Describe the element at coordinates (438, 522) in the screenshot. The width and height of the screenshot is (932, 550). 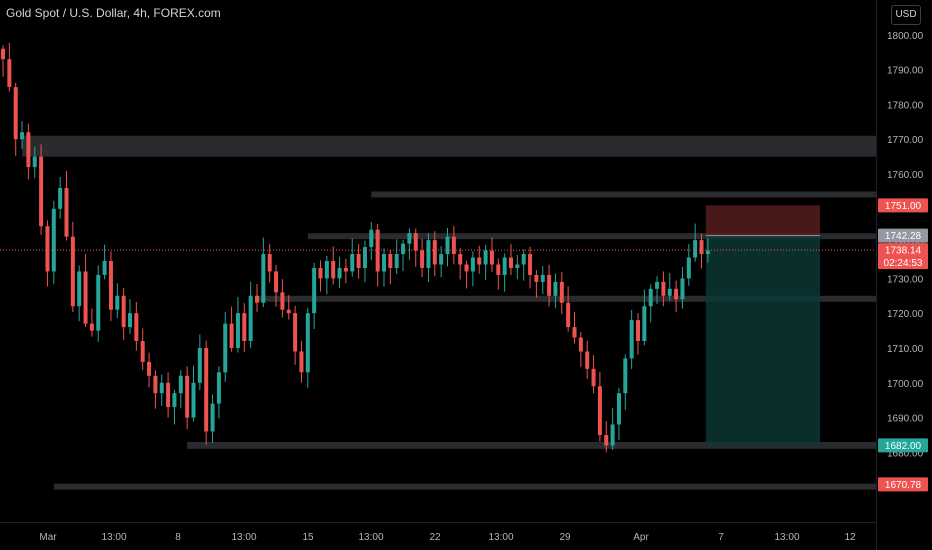
I see `time-axis-separator` at that location.